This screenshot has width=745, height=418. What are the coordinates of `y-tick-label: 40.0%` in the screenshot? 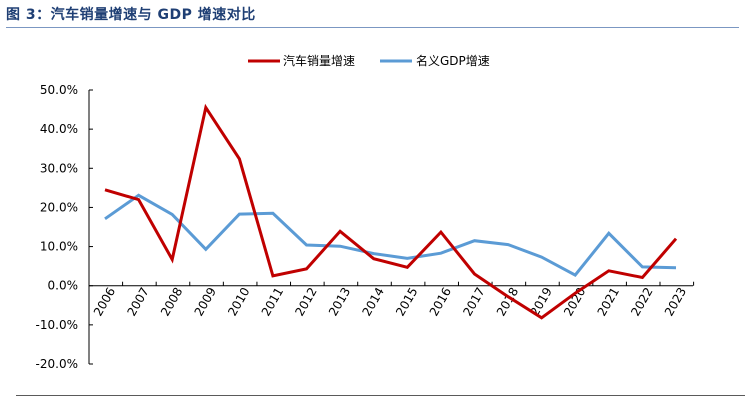 It's located at (59, 129).